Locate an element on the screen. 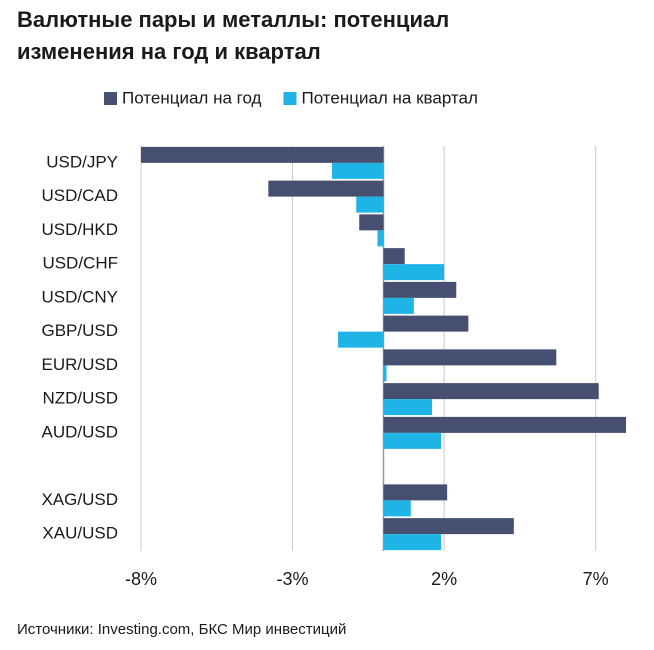 The image size is (654, 650). y-tick-label: USD/CAD is located at coordinates (79, 195).